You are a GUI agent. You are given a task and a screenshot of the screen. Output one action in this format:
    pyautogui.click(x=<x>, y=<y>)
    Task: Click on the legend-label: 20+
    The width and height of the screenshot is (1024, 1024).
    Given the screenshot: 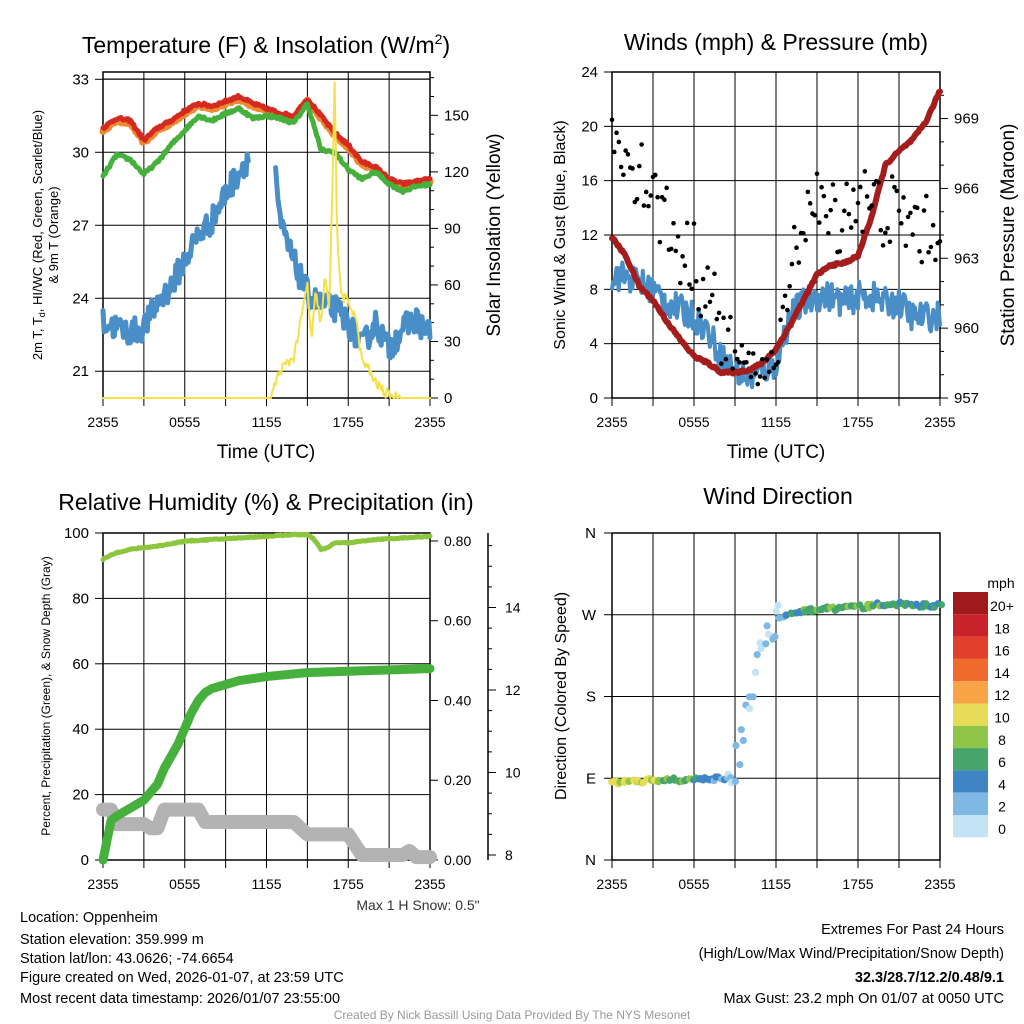 What is the action you would take?
    pyautogui.click(x=1002, y=606)
    